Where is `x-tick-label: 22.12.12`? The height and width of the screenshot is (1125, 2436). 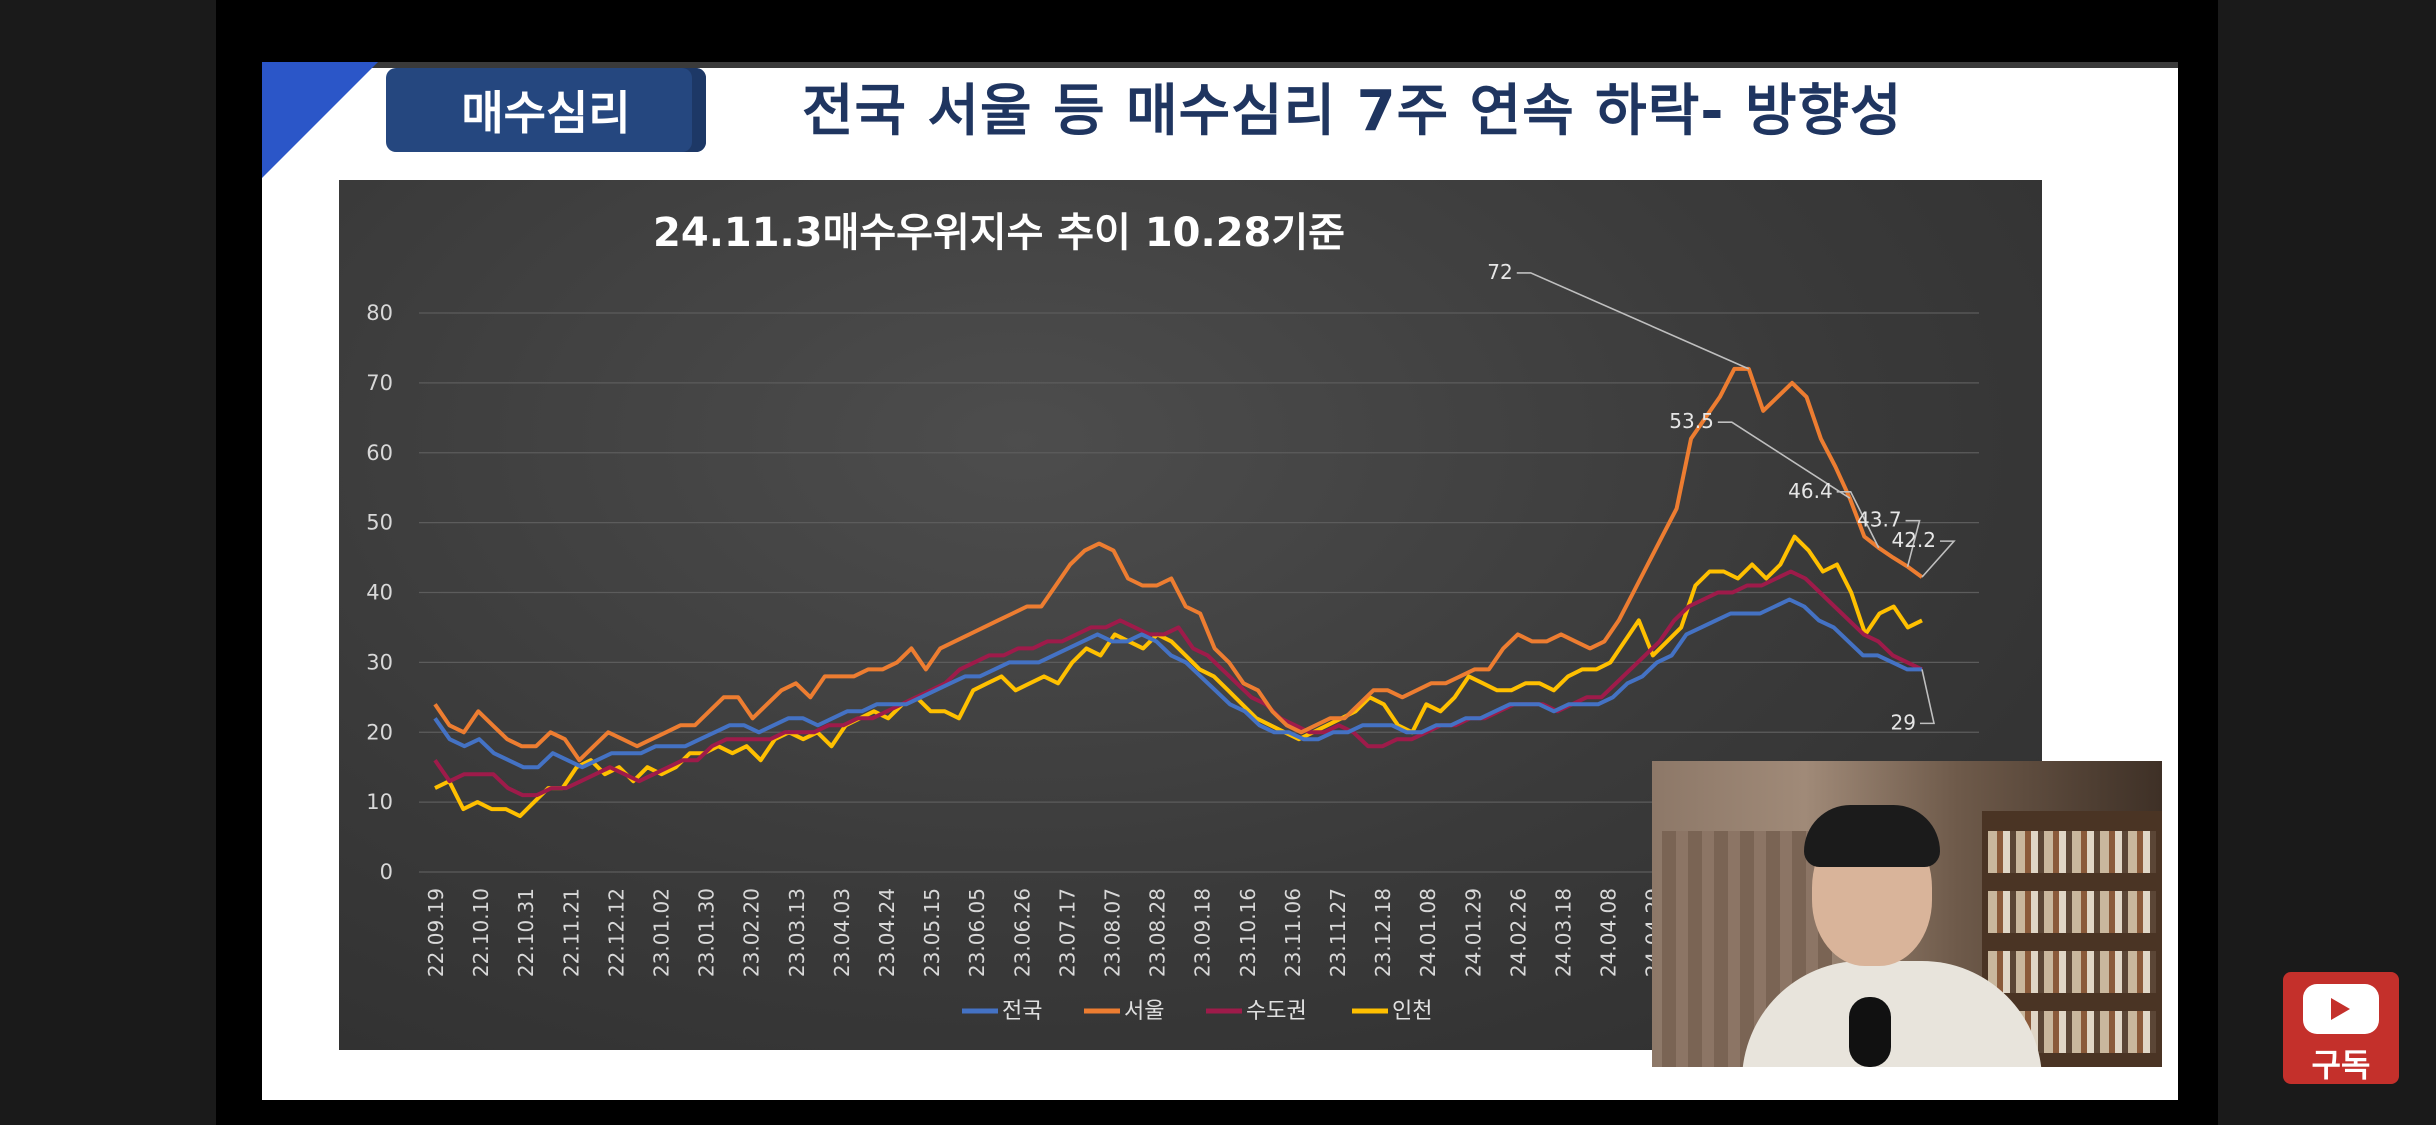
x-tick-label: 22.12.12 is located at coordinates (616, 932).